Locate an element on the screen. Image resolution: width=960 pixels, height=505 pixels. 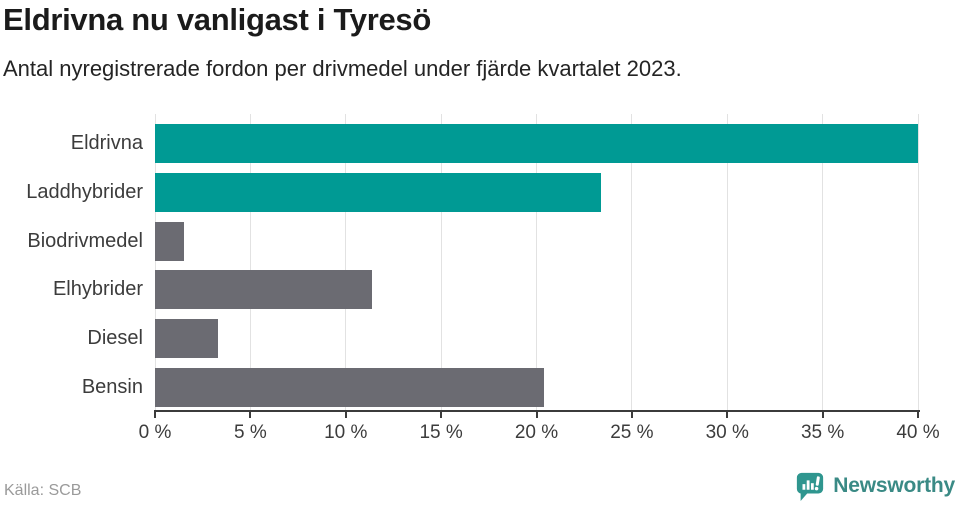
source-note: Källa: SCB is located at coordinates (43, 490).